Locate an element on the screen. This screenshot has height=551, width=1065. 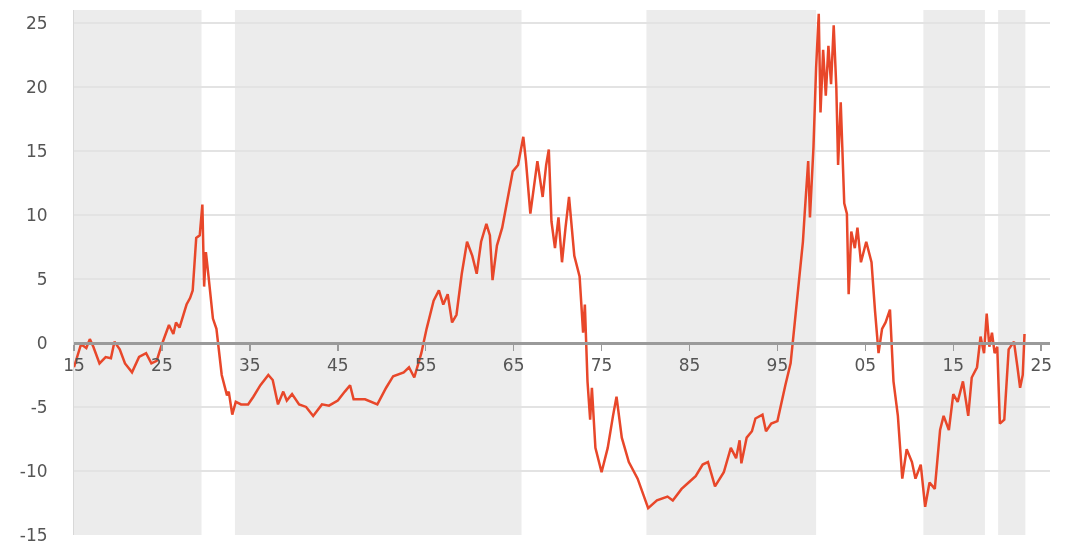
x-tick-label: 05 is located at coordinates (865, 365).